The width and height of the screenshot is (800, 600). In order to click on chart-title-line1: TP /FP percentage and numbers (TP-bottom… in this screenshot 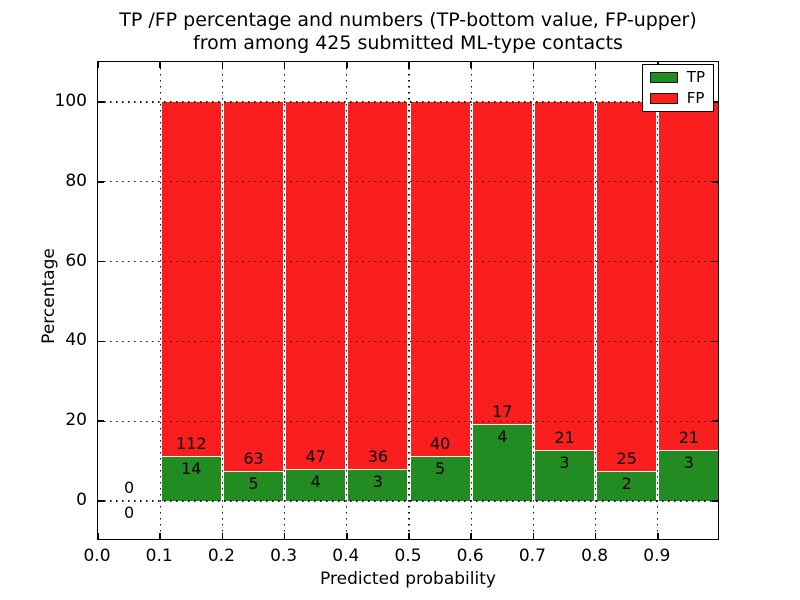, I will do `click(408, 20)`.